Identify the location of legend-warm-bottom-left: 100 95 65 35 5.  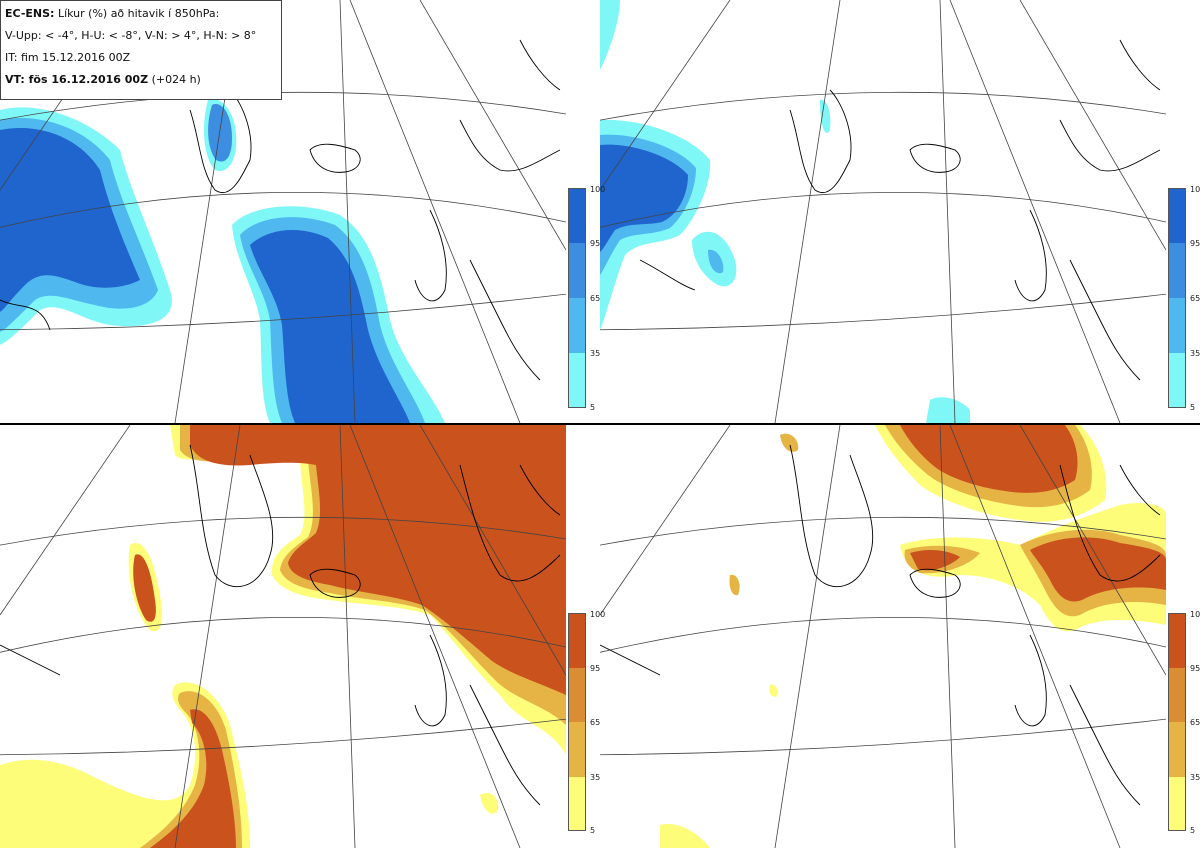
(586, 723).